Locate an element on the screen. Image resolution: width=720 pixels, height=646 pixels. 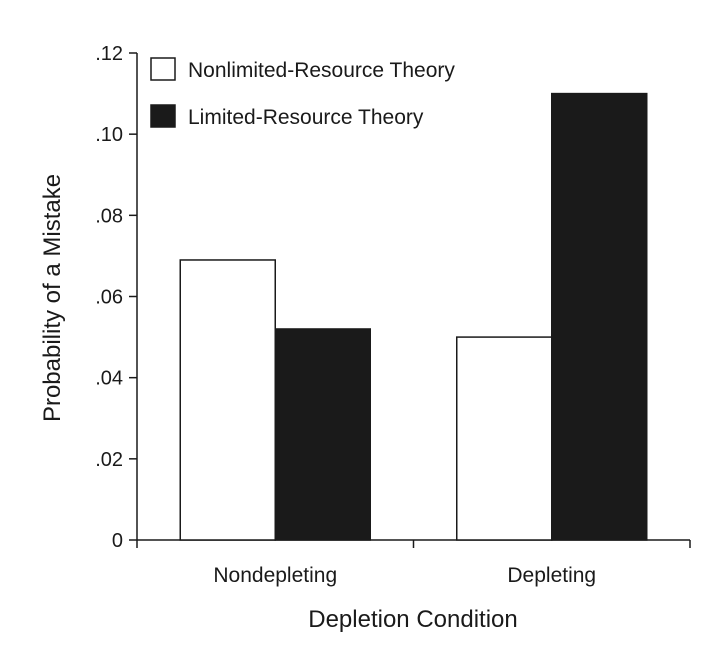
y-tick-label: .02 is located at coordinates (109, 460).